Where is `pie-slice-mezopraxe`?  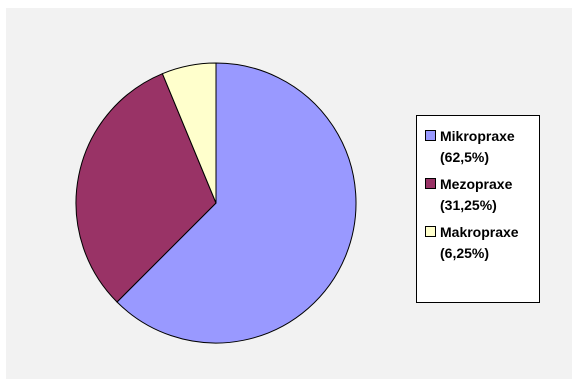 pie-slice-mezopraxe is located at coordinates (146, 188).